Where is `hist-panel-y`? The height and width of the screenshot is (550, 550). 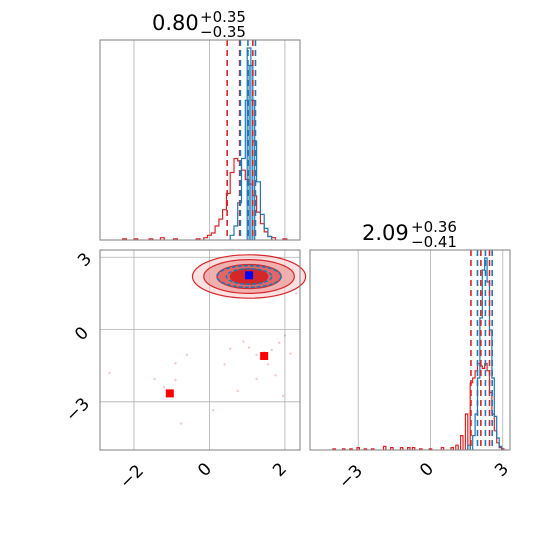 hist-panel-y is located at coordinates (410, 350).